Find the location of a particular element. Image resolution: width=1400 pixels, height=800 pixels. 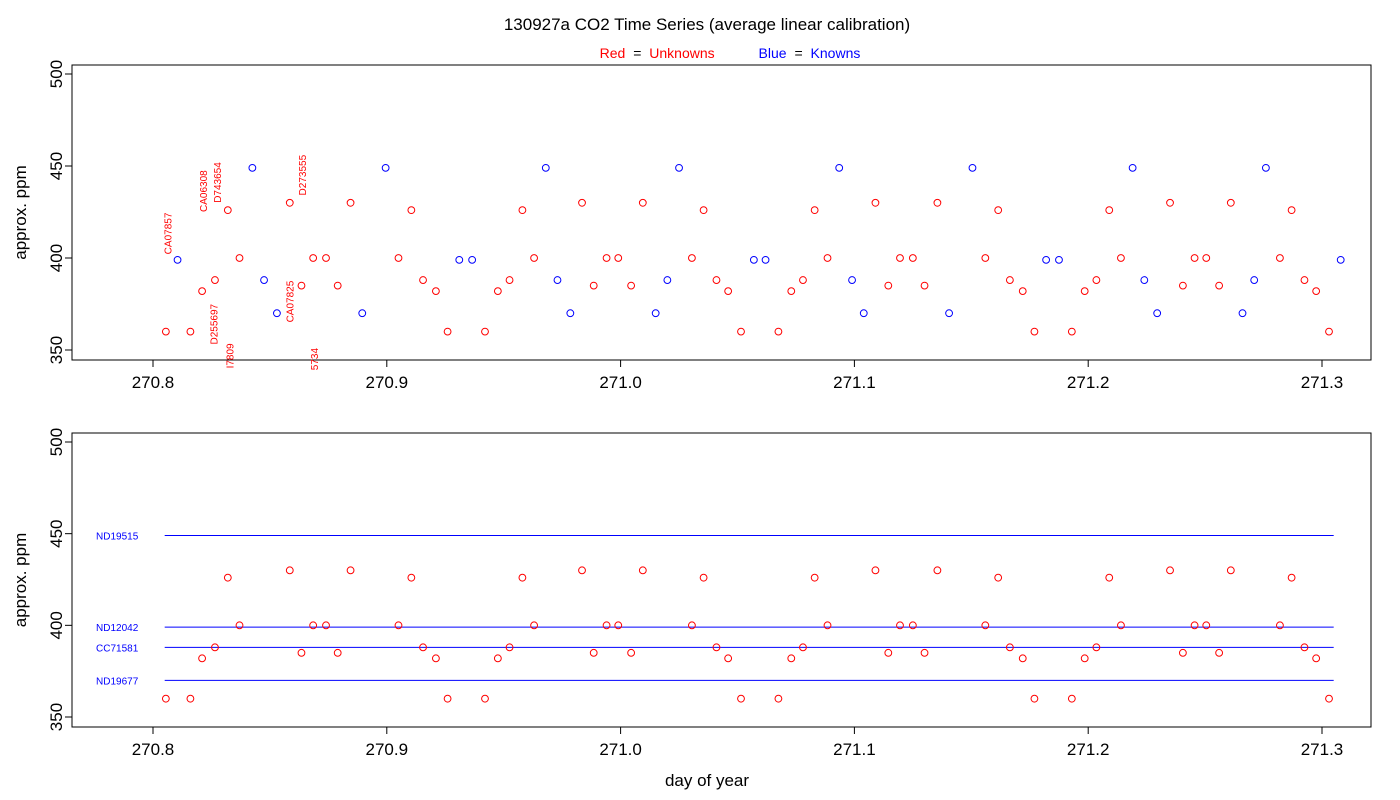

sample-id-annotation: D255697 is located at coordinates (214, 323).